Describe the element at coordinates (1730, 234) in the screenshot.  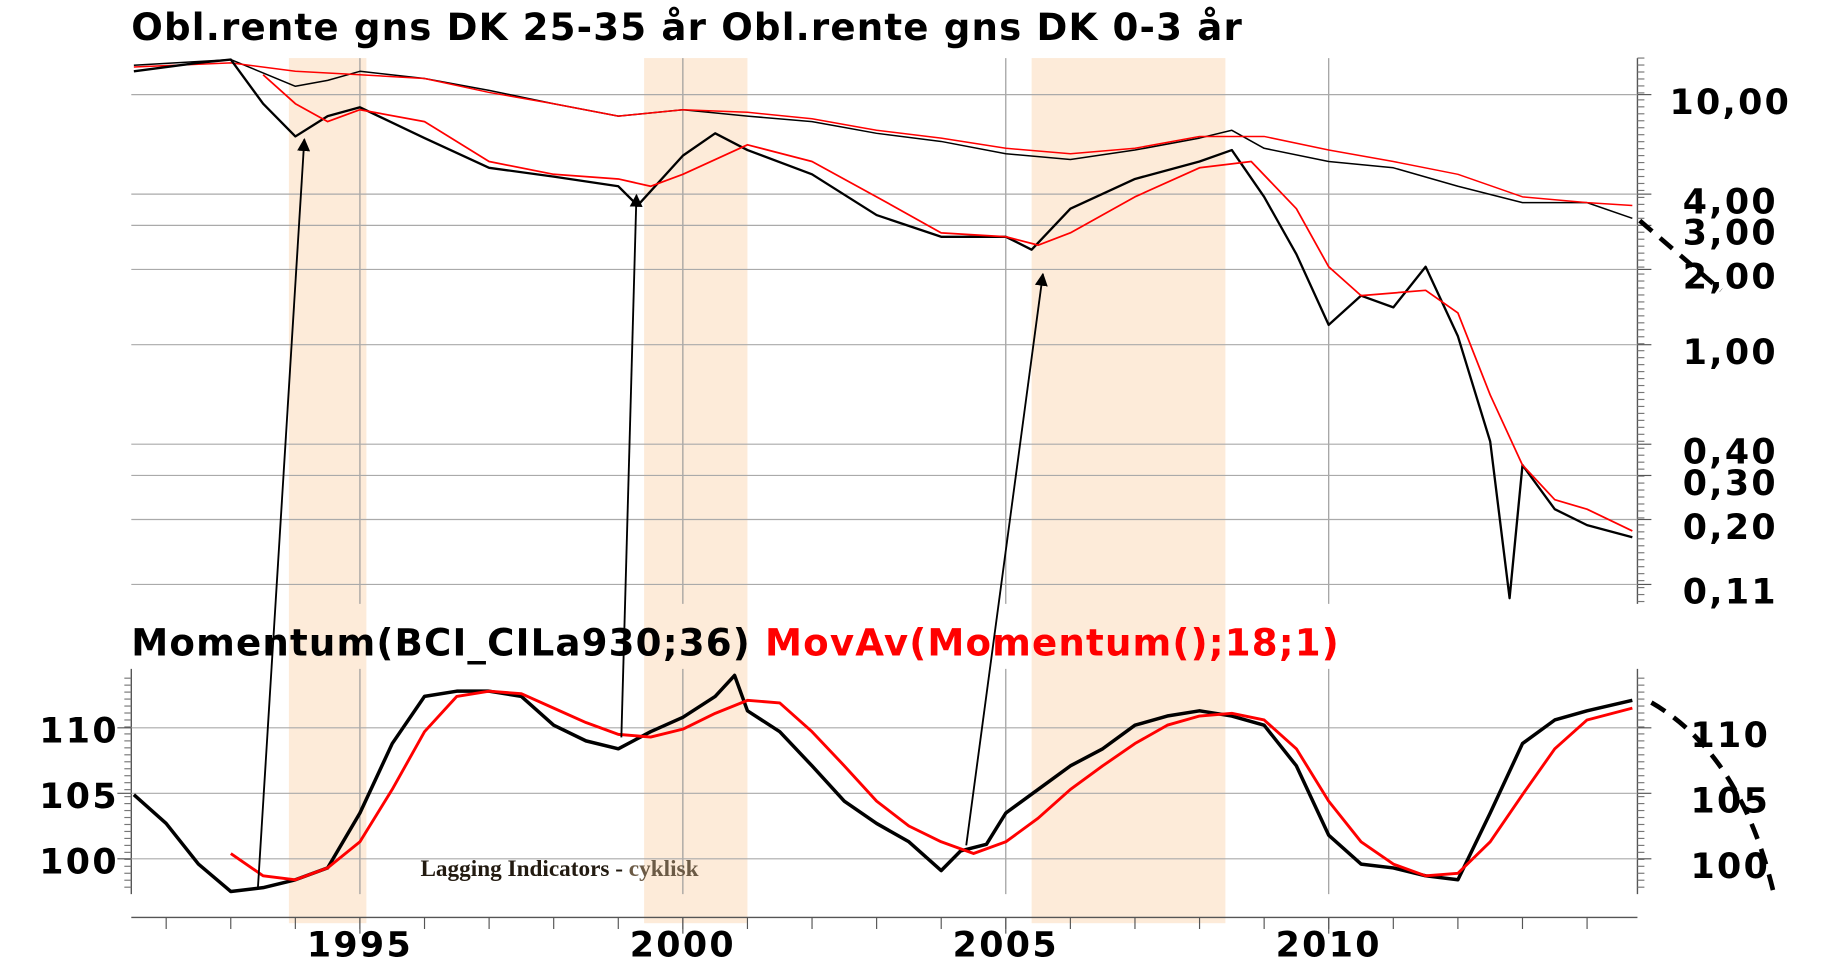
I see `y-tick-label: 3,00` at that location.